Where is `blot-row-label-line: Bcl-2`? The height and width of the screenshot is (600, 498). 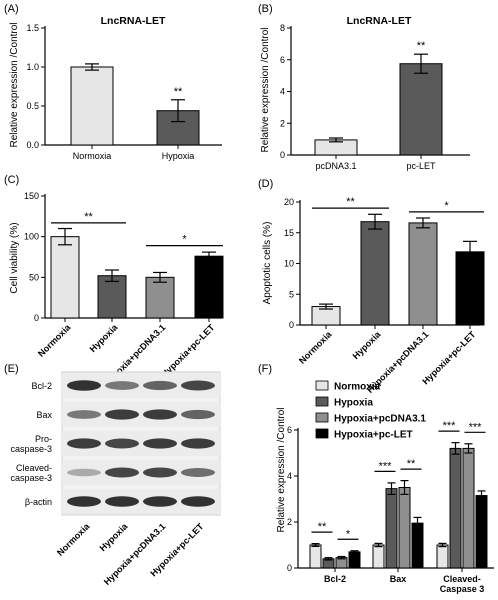
blot-row-label-line: Bcl-2 is located at coordinates (41, 386).